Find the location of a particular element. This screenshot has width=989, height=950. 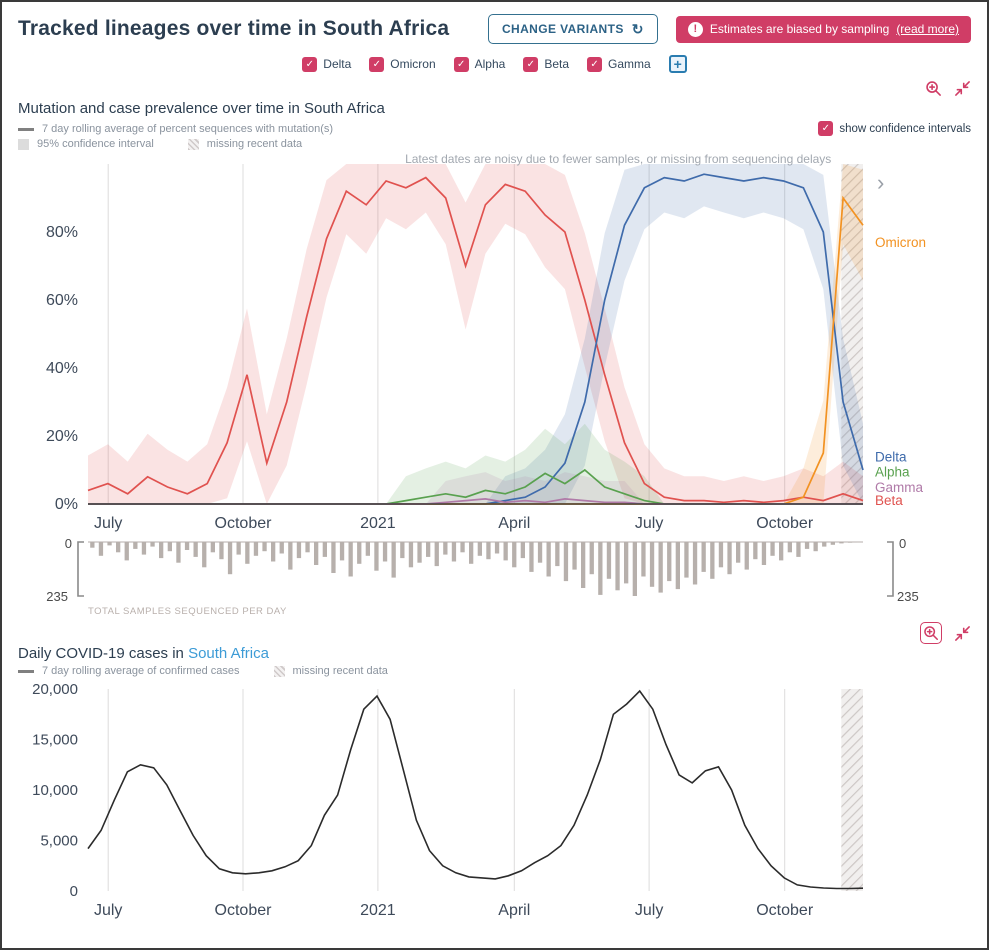

add-variant-button: + is located at coordinates (677, 64).